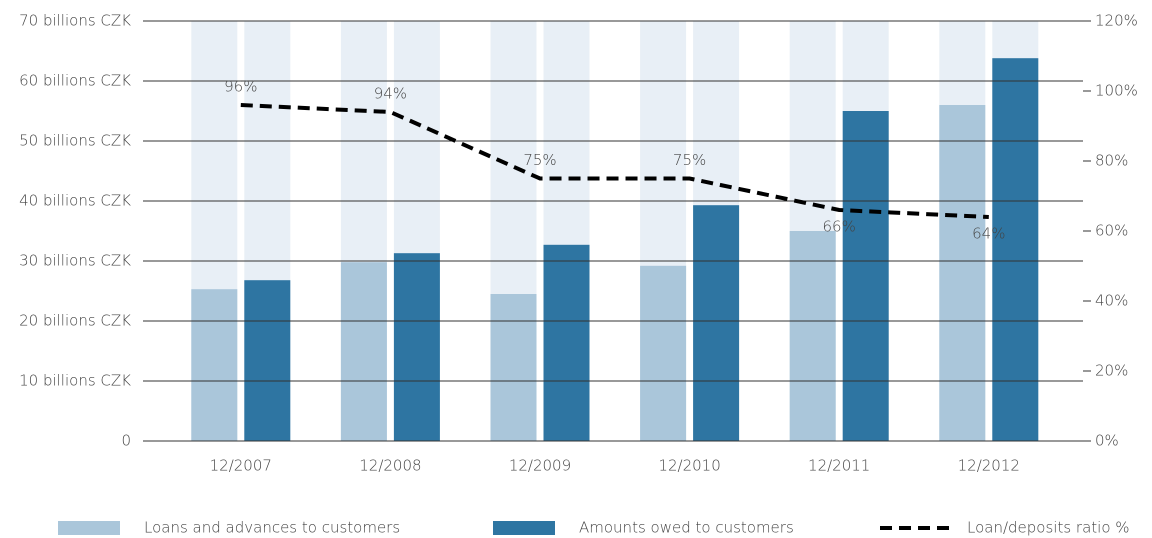 This screenshot has width=1152, height=538. Describe the element at coordinates (839, 227) in the screenshot. I see `data-label: 66%` at that location.